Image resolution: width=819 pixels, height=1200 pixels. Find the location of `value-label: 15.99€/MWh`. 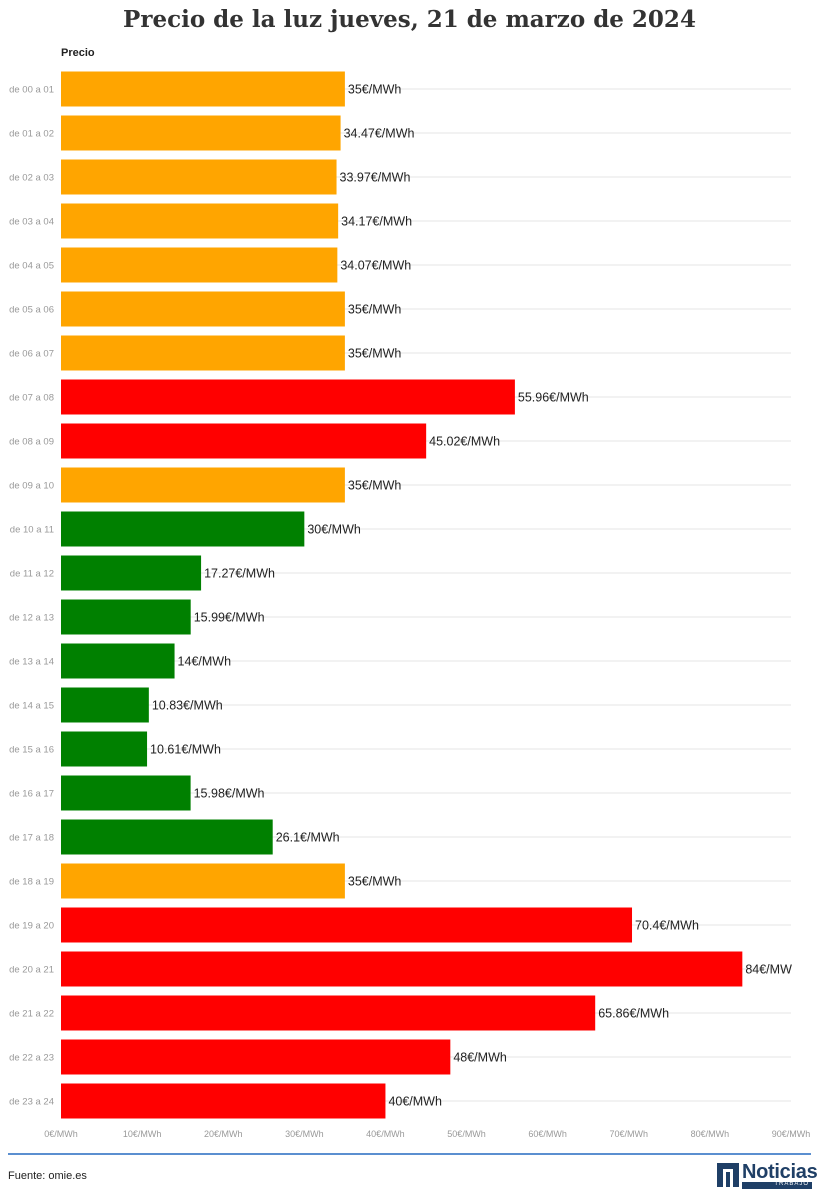

value-label: 15.99€/MWh is located at coordinates (229, 618).